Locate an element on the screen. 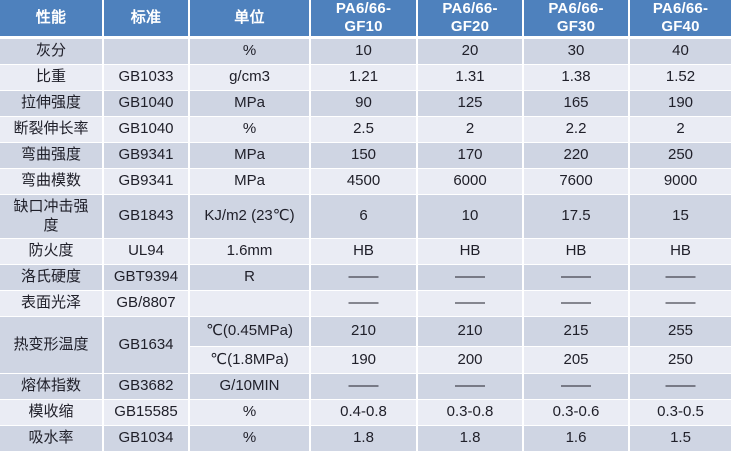  table-row: 洛氏硬度 GBT9394 R —— —— —— —— is located at coordinates (365, 278).